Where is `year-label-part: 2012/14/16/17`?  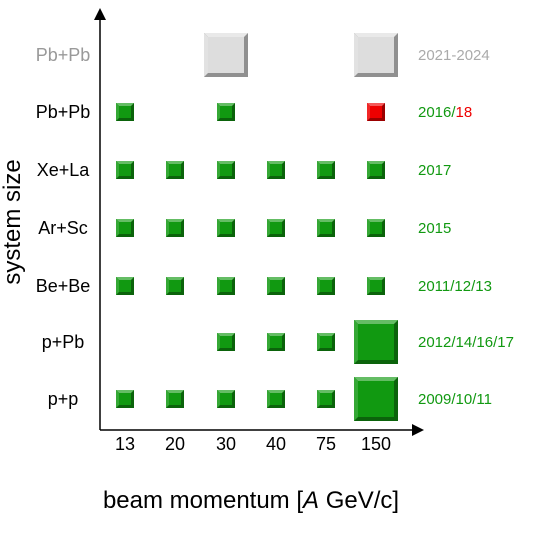 year-label-part: 2012/14/16/17 is located at coordinates (466, 342).